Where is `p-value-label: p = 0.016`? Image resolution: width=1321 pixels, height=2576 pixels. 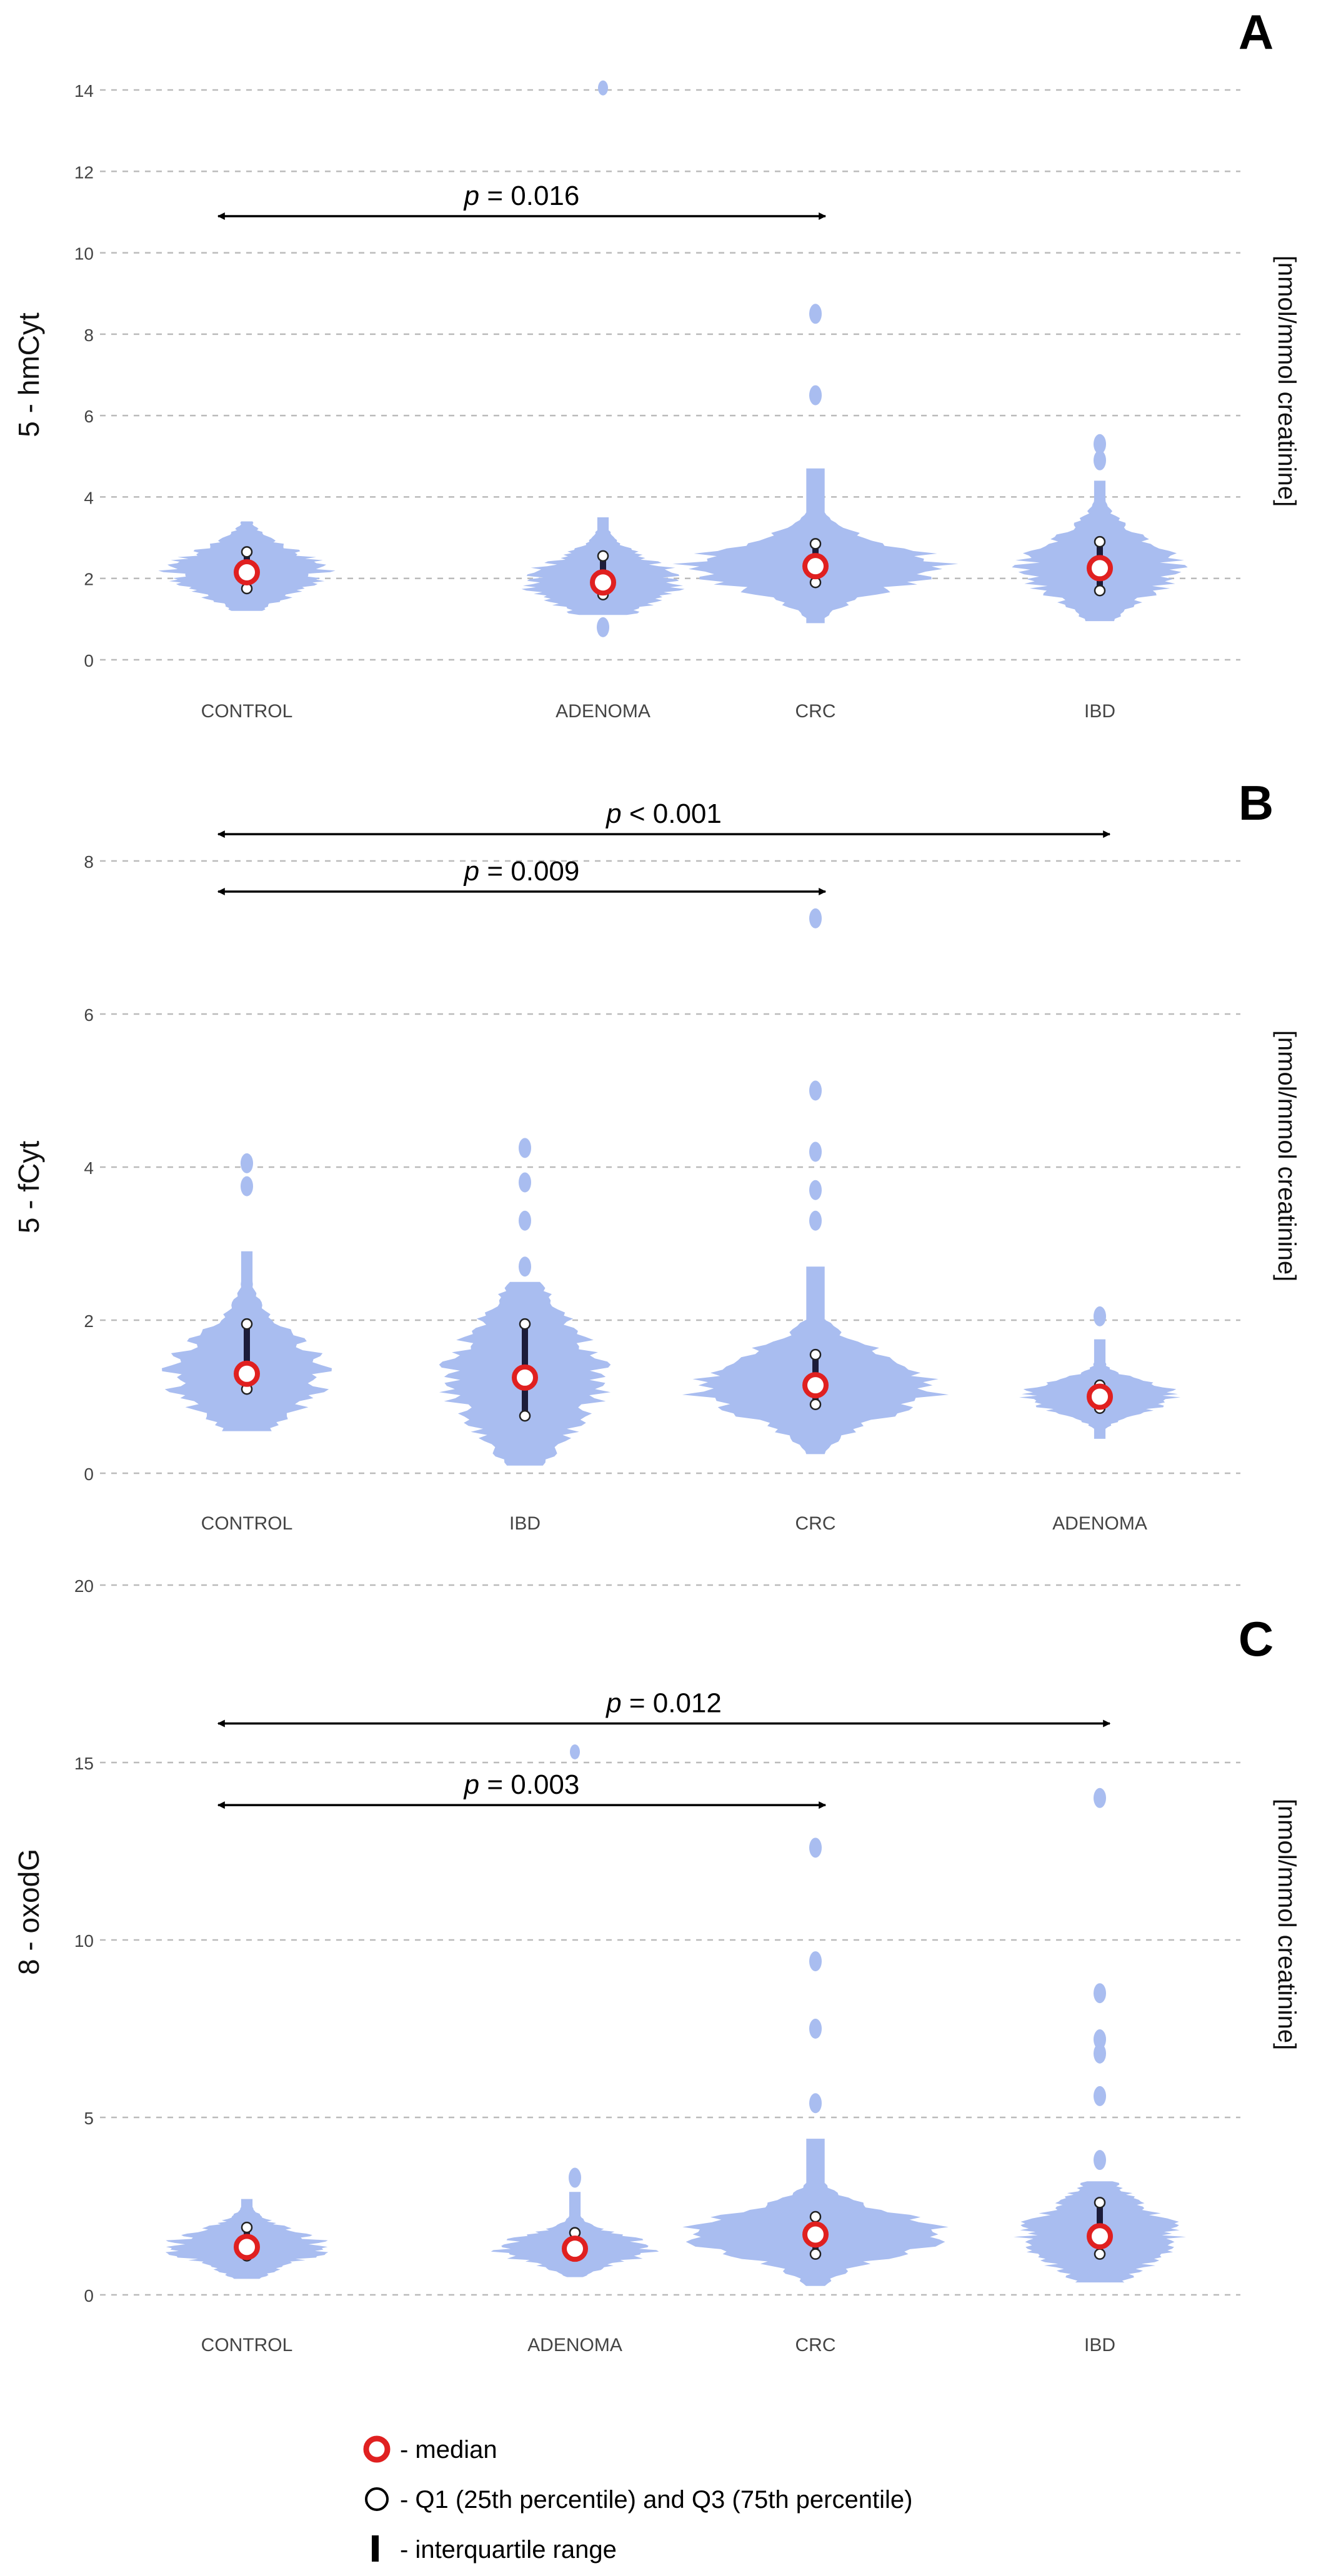
p-value-label: p = 0.016 is located at coordinates (521, 196).